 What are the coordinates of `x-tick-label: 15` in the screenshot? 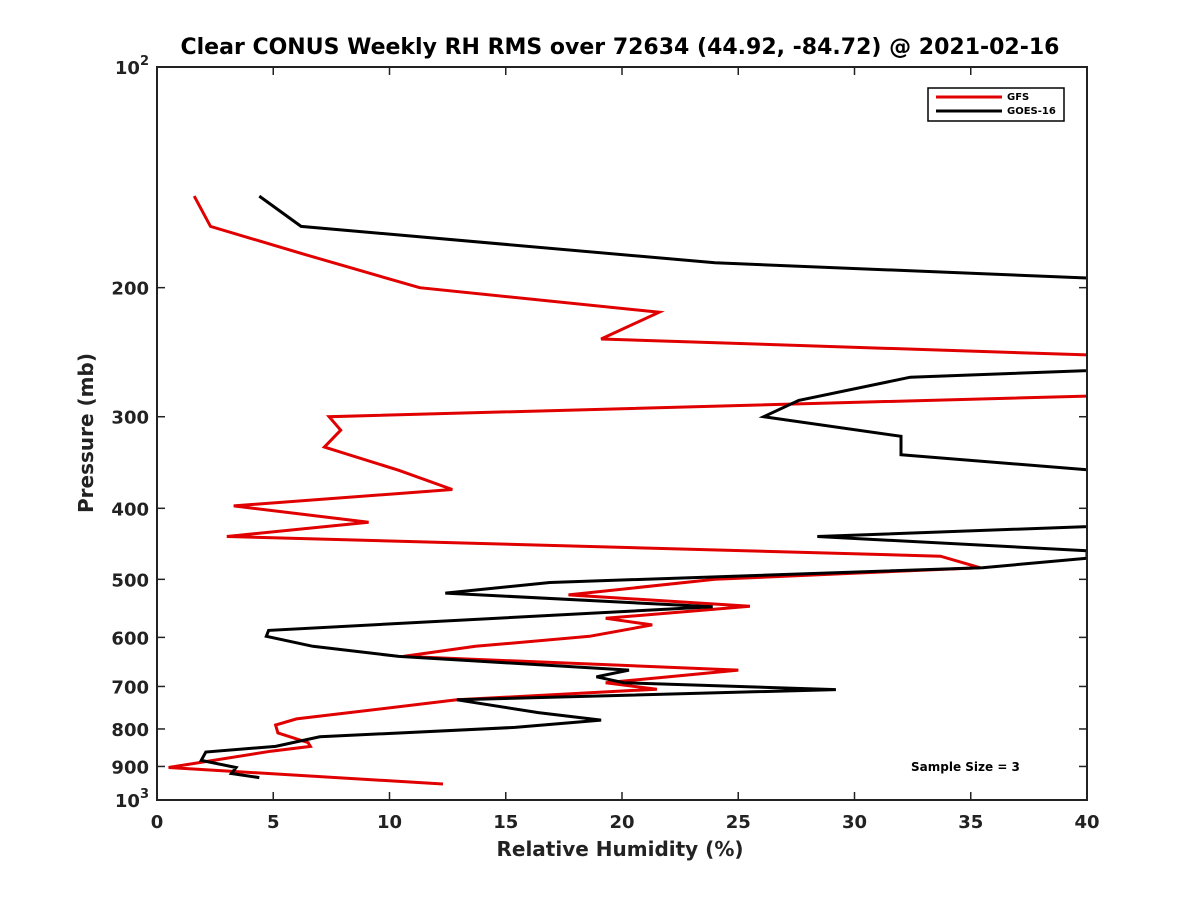 It's located at (505, 822).